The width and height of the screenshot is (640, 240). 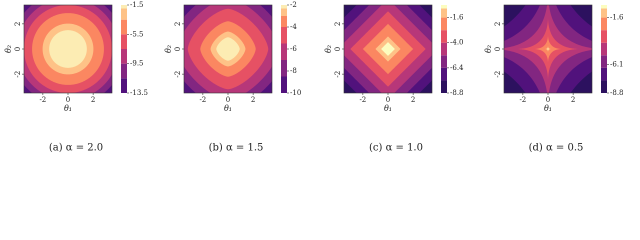 I want to click on colorbar-tick-label: -10, so click(x=295, y=93).